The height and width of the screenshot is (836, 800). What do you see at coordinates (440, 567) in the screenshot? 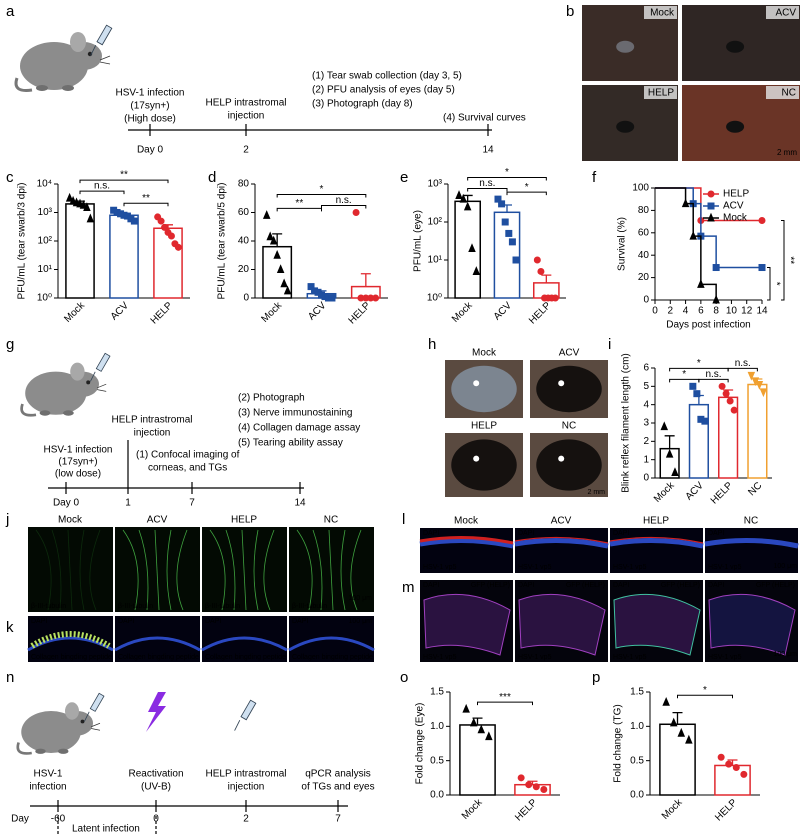
I see `stain-label: HSV-1 vp5` at bounding box center [440, 567].